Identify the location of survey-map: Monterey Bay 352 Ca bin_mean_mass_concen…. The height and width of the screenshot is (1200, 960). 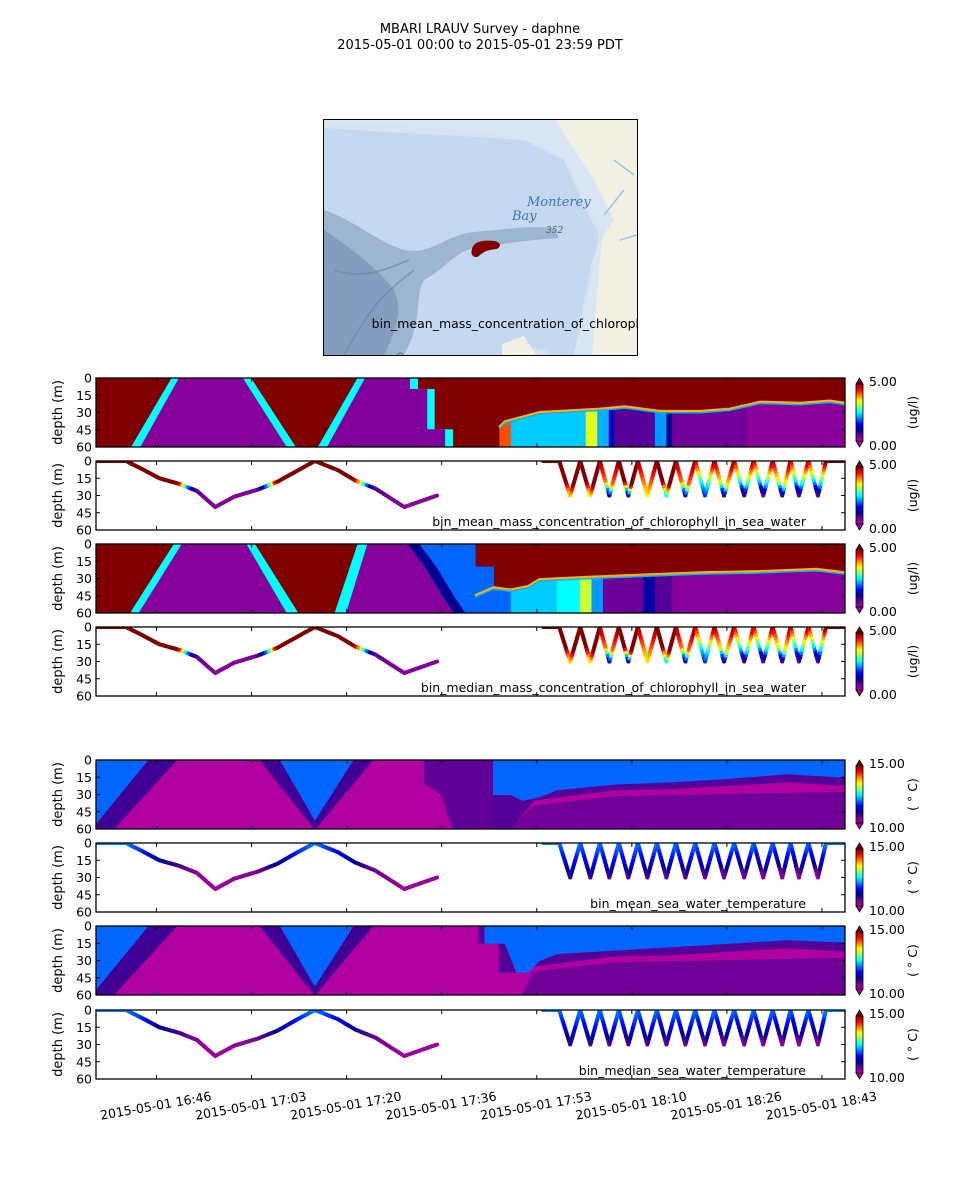
(480, 237).